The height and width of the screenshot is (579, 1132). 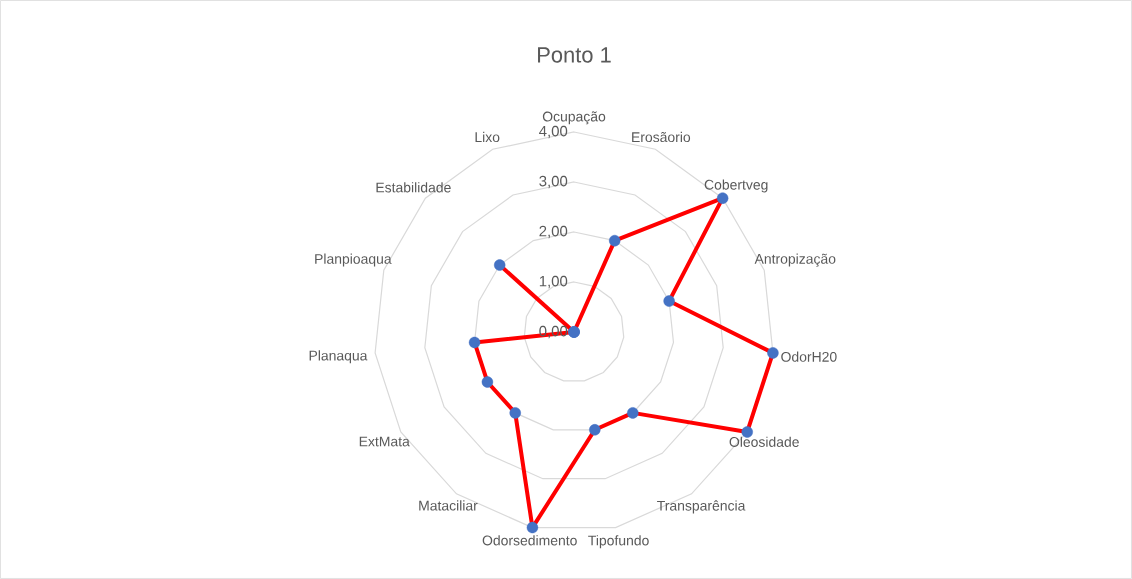 What do you see at coordinates (736, 186) in the screenshot?
I see `spoke-label: Cobertveg` at bounding box center [736, 186].